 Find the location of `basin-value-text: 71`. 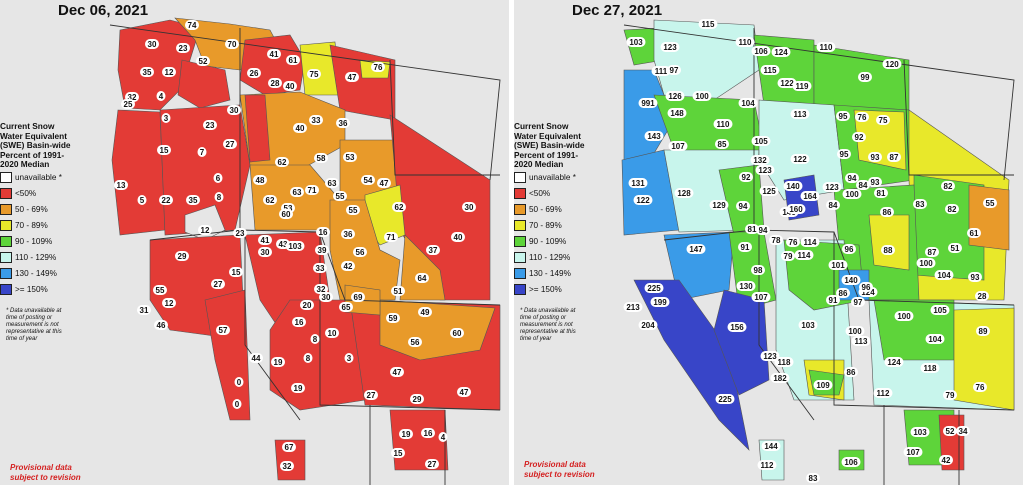

basin-value-text: 71 is located at coordinates (391, 237).